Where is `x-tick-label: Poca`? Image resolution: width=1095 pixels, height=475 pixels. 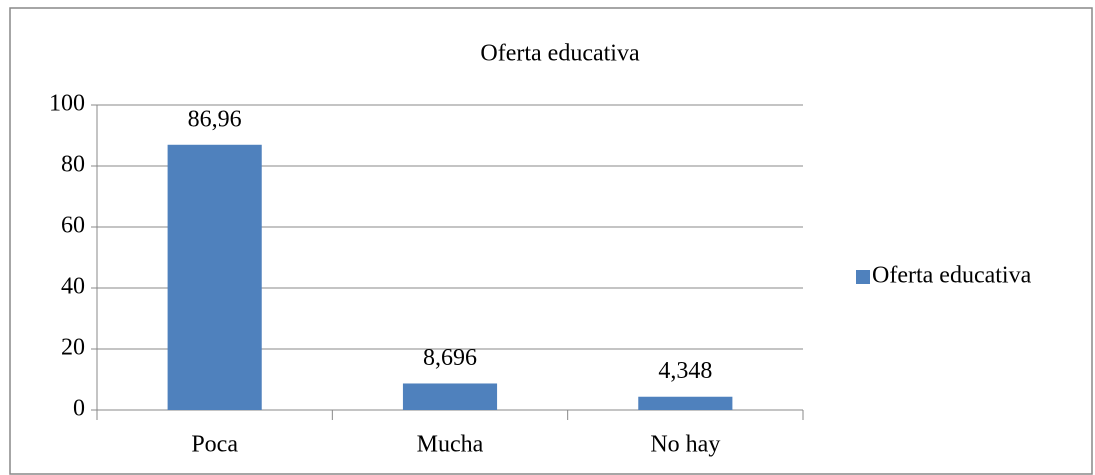
x-tick-label: Poca is located at coordinates (214, 445).